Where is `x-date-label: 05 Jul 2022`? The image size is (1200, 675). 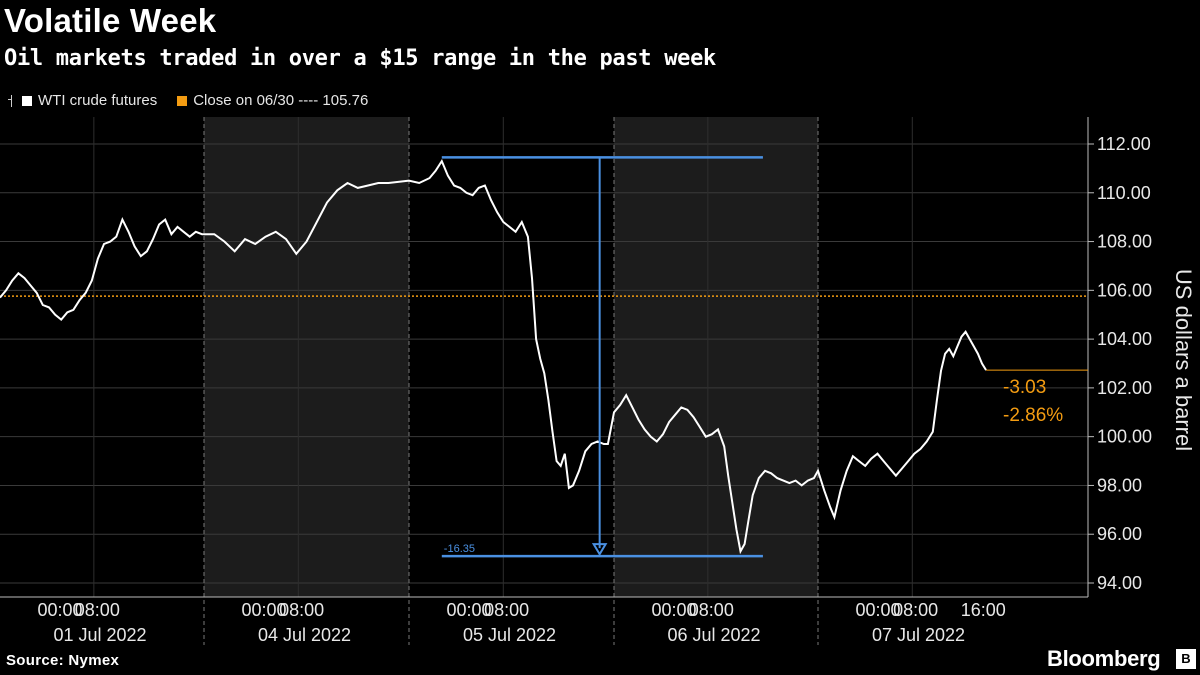 x-date-label: 05 Jul 2022 is located at coordinates (509, 635).